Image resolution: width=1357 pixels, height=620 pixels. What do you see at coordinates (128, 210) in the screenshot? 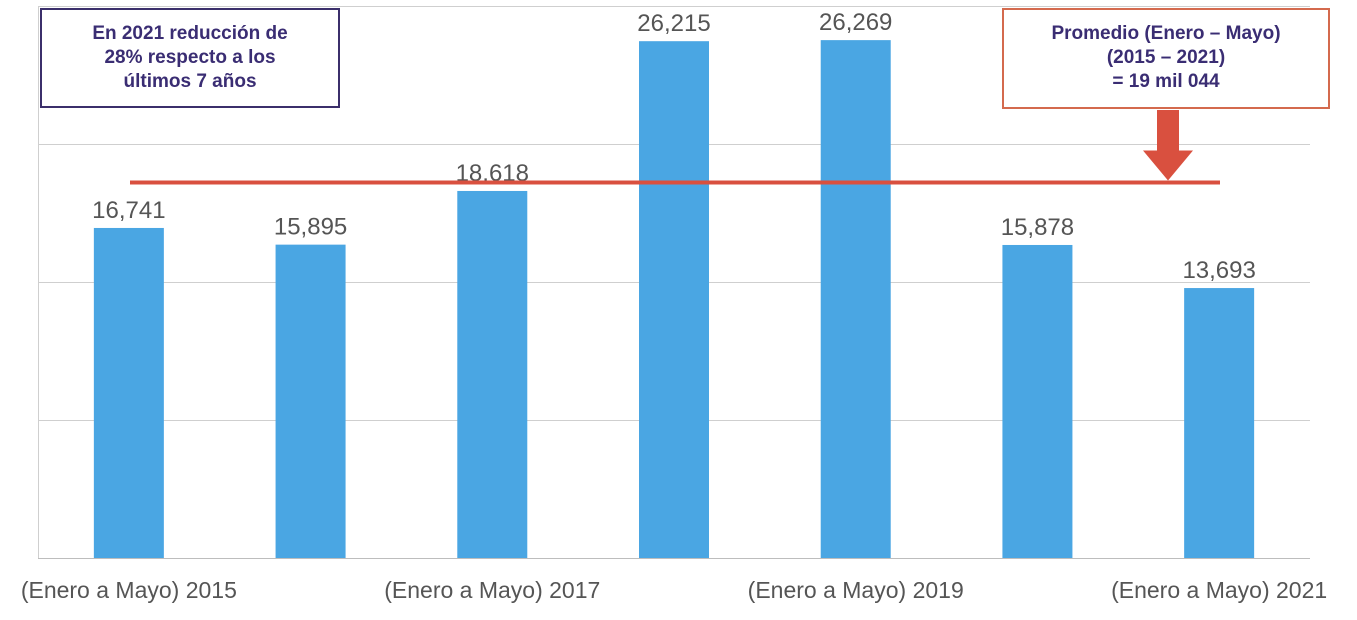
I see `bar-value-label: 16,741` at bounding box center [128, 210].